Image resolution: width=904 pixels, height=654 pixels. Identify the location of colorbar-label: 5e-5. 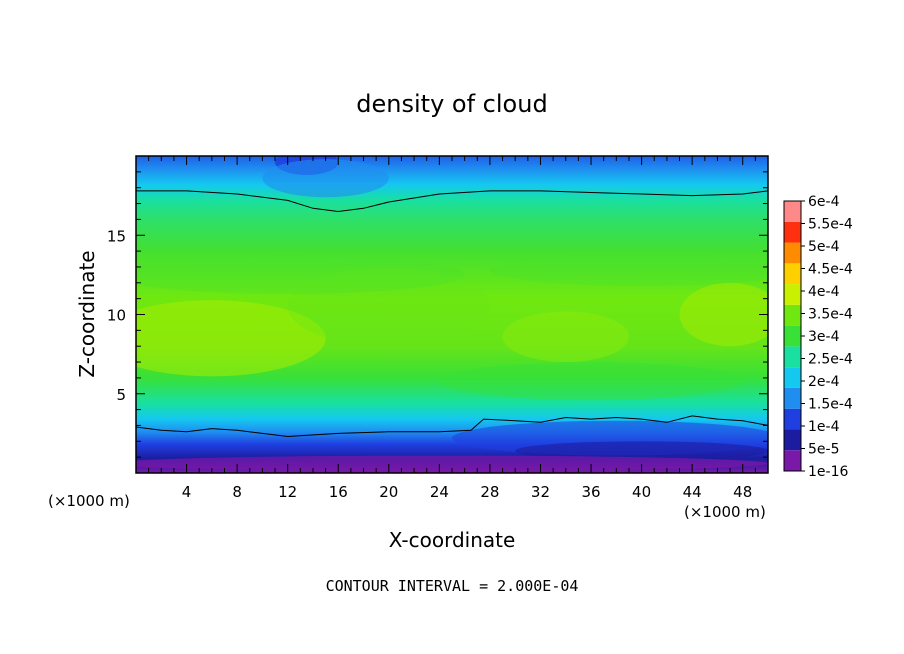
(823, 450).